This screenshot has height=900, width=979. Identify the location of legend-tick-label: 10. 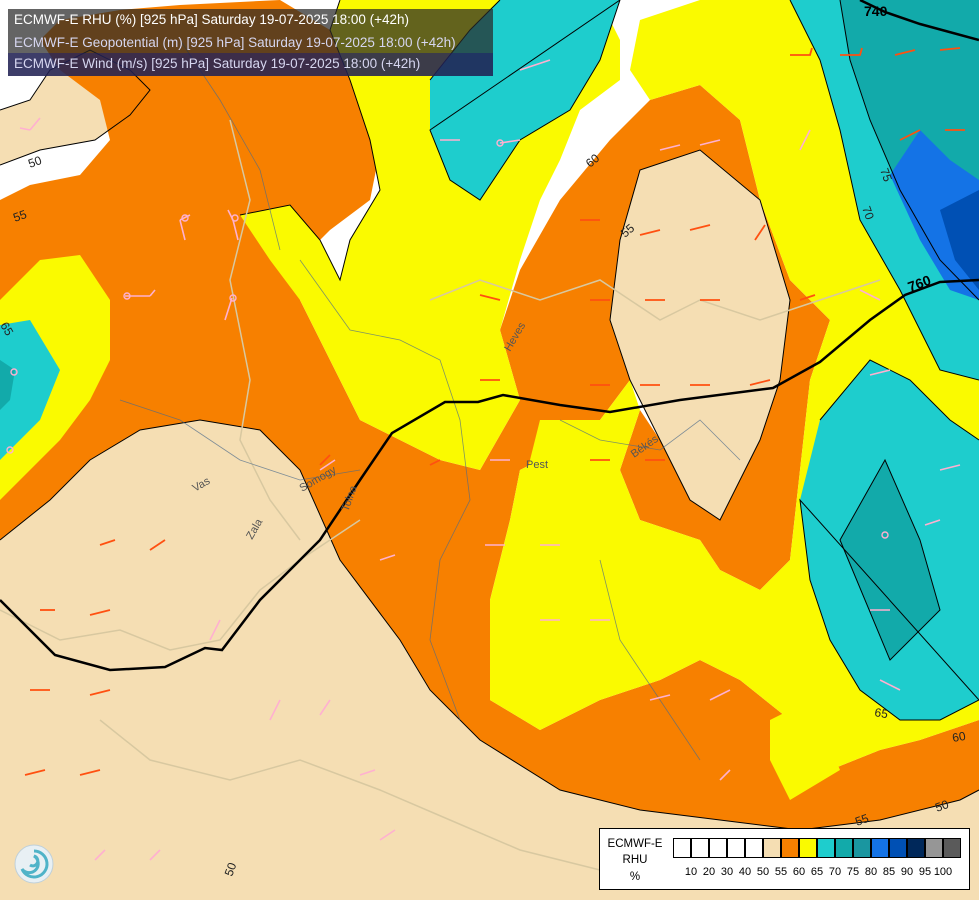
(691, 872).